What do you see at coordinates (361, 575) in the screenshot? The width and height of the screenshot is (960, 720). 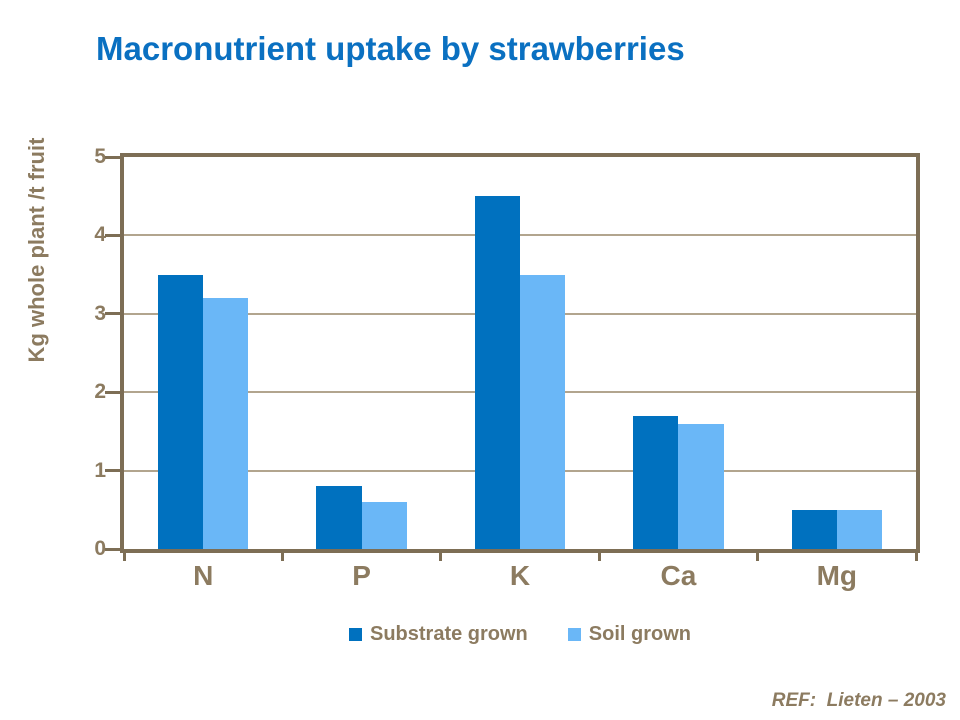 I see `category-label-p: P` at bounding box center [361, 575].